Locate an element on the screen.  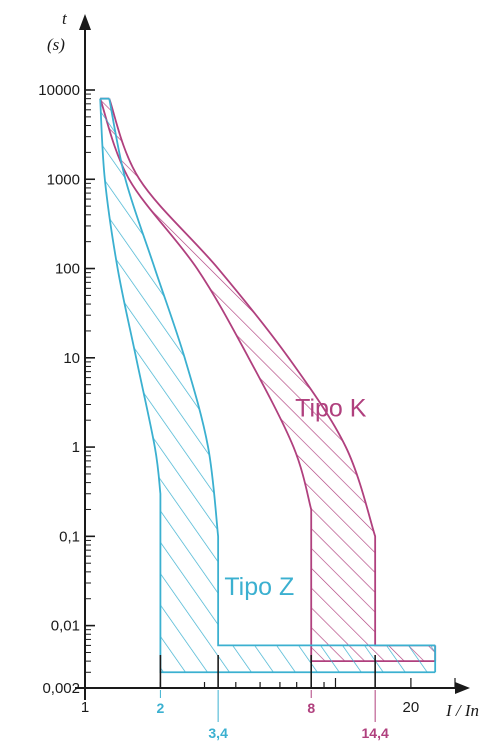
x-axis-label: I / In is located at coordinates (462, 710).